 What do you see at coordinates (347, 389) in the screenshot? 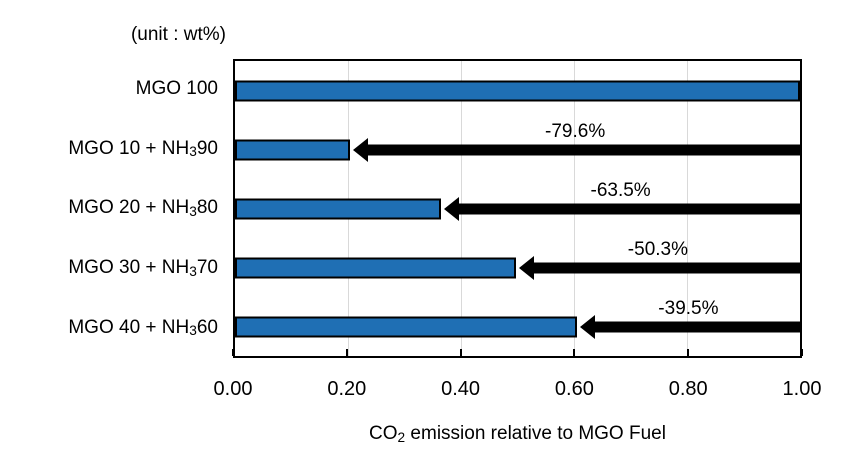
I see `x-tick-label: 0.20` at bounding box center [347, 389].